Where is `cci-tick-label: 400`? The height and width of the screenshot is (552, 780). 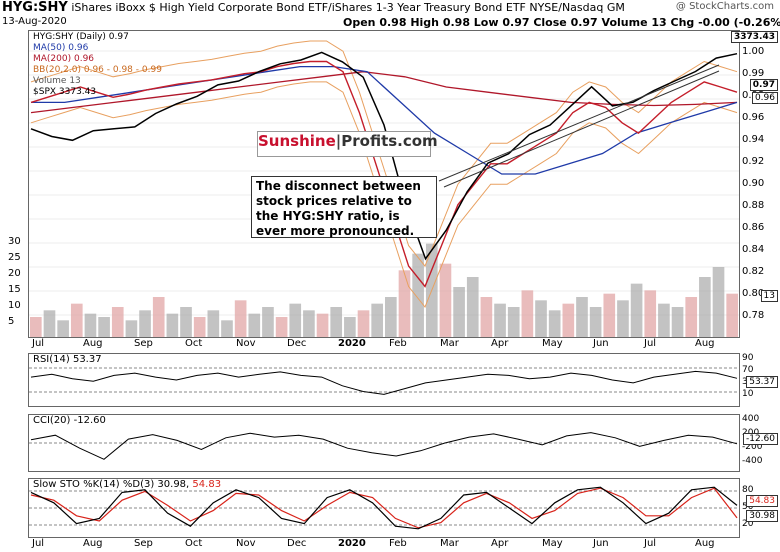 cci-tick-label: 400 is located at coordinates (751, 419).